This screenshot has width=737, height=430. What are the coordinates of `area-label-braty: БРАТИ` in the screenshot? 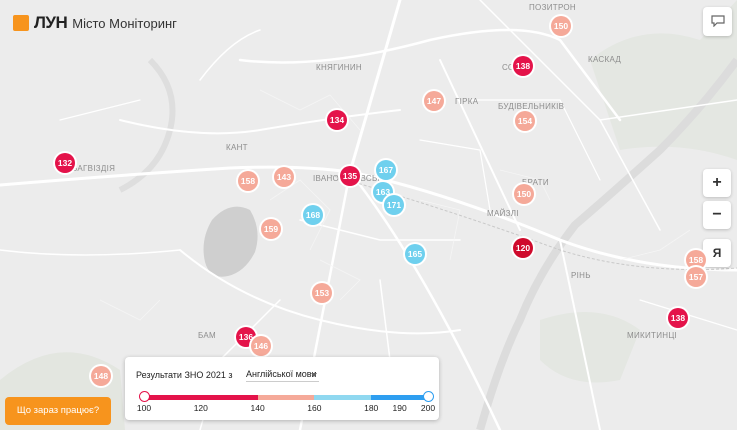 It's located at (535, 182).